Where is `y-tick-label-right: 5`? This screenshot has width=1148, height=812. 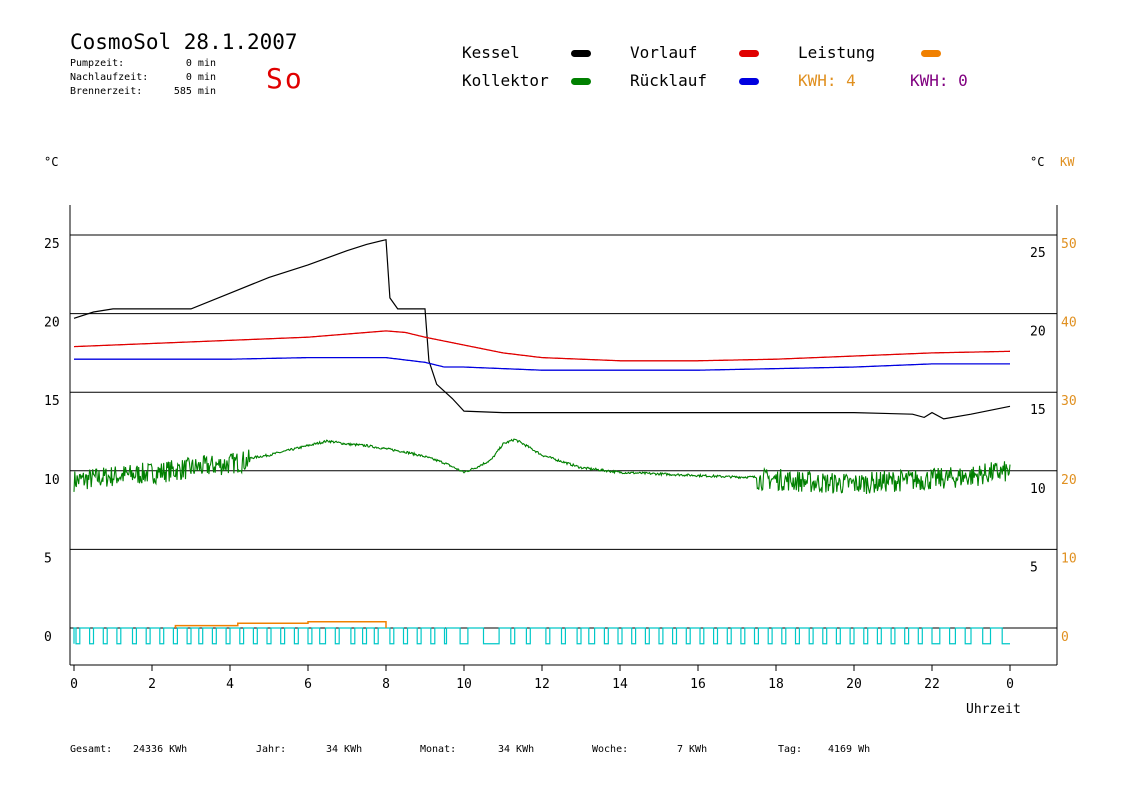 y-tick-label-right: 5 is located at coordinates (1034, 567).